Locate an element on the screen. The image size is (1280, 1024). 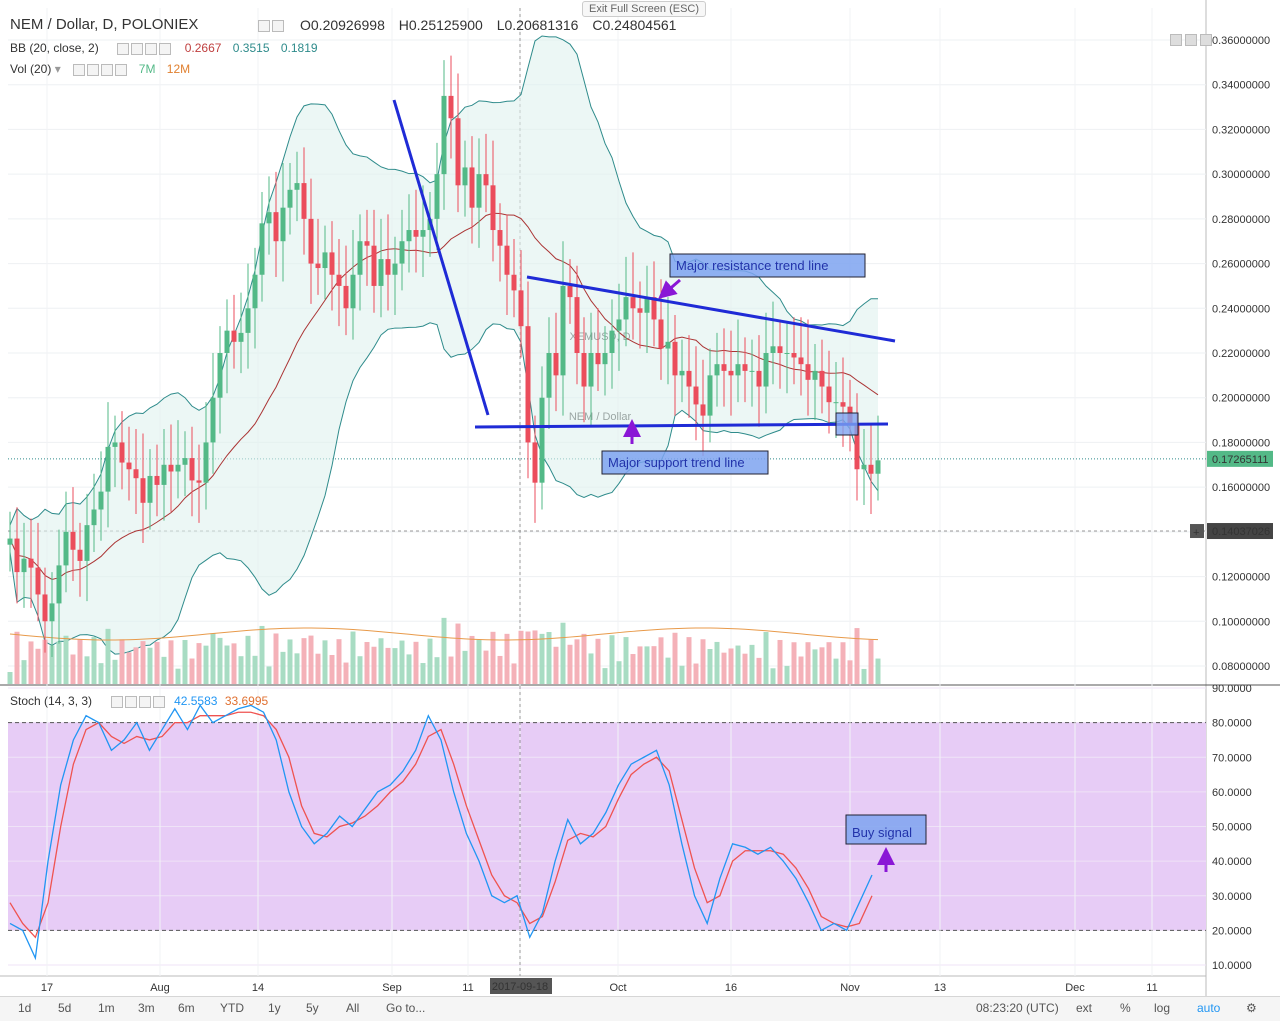
percent-toggle: % is located at coordinates (1125, 1008).